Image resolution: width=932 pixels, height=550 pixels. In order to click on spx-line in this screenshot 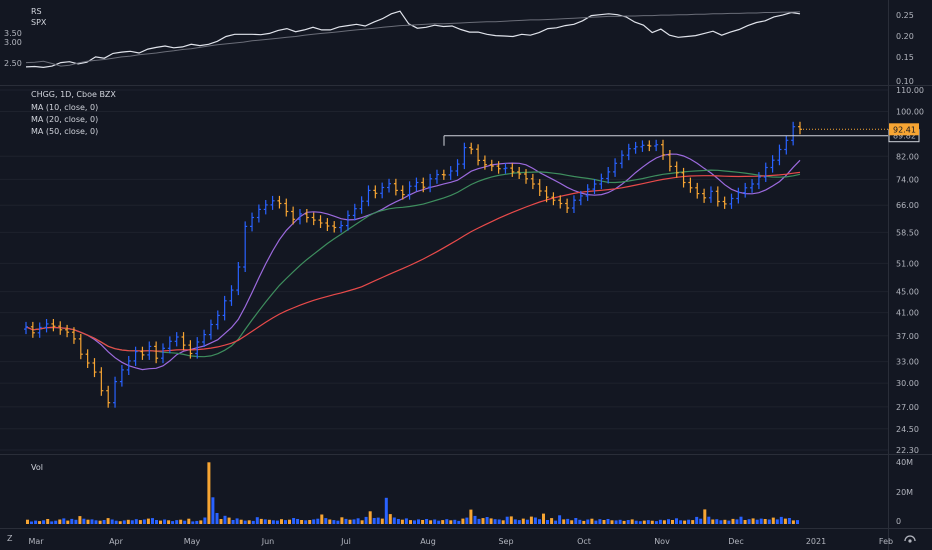, I will do `click(413, 39)`.